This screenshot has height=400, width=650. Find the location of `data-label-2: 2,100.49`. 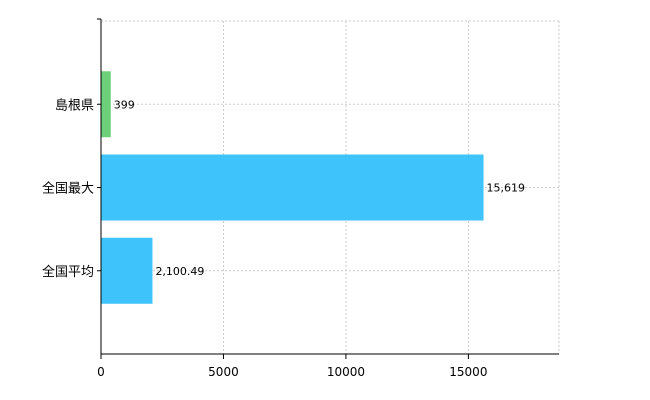

data-label-2: 2,100.49 is located at coordinates (179, 271).